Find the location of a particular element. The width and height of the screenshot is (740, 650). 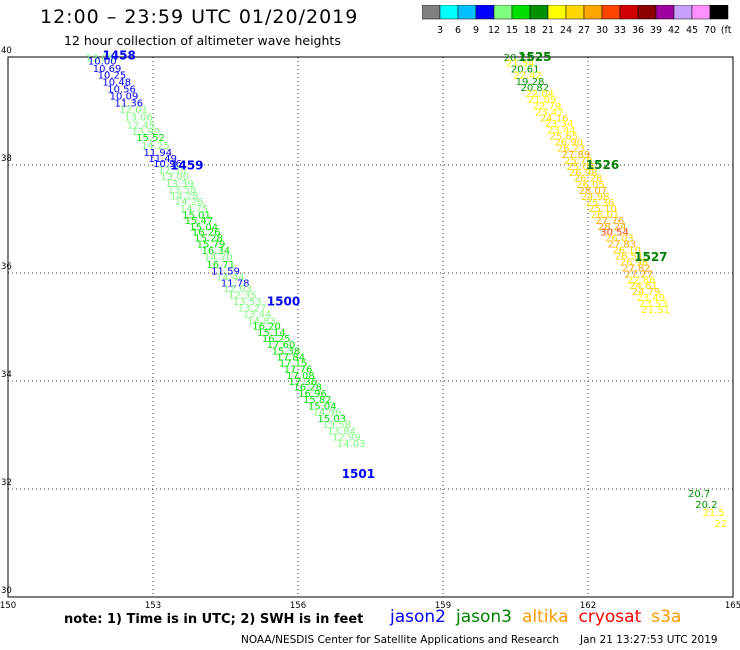

data-point-jason2: 17.60 is located at coordinates (281, 345).